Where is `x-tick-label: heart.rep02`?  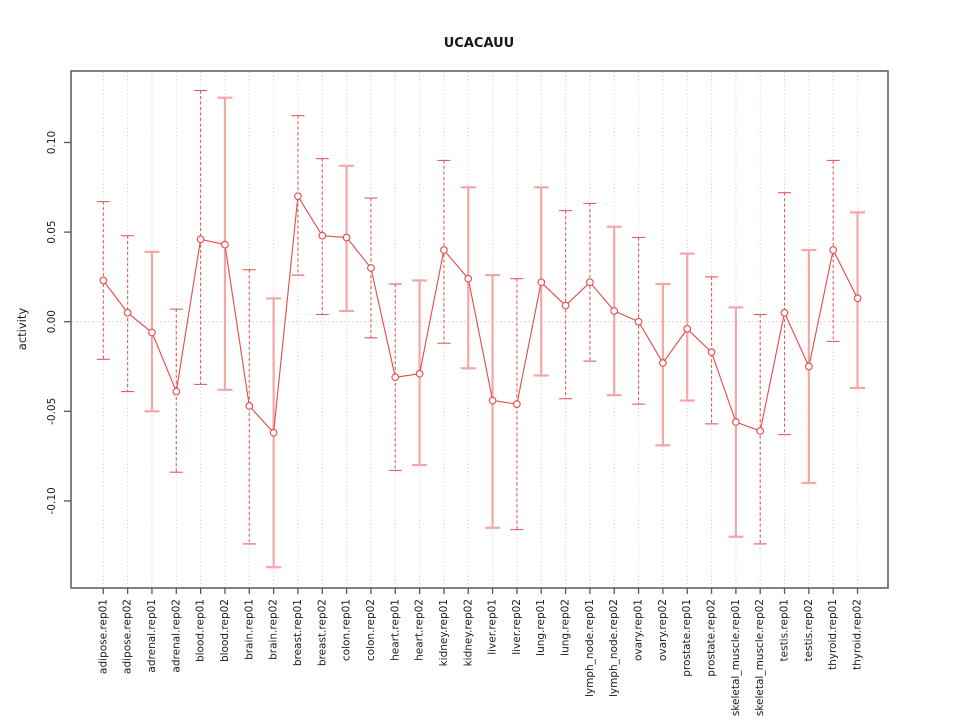 x-tick-label: heart.rep02 is located at coordinates (420, 630).